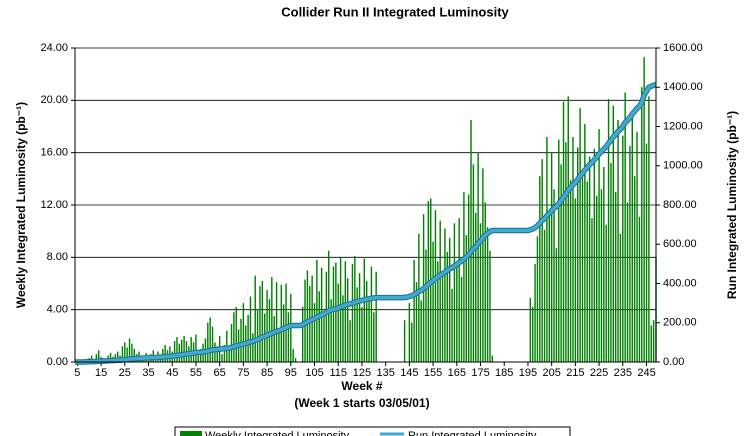  Describe the element at coordinates (314, 373) in the screenshot. I see `x-tick-label: 105` at that location.